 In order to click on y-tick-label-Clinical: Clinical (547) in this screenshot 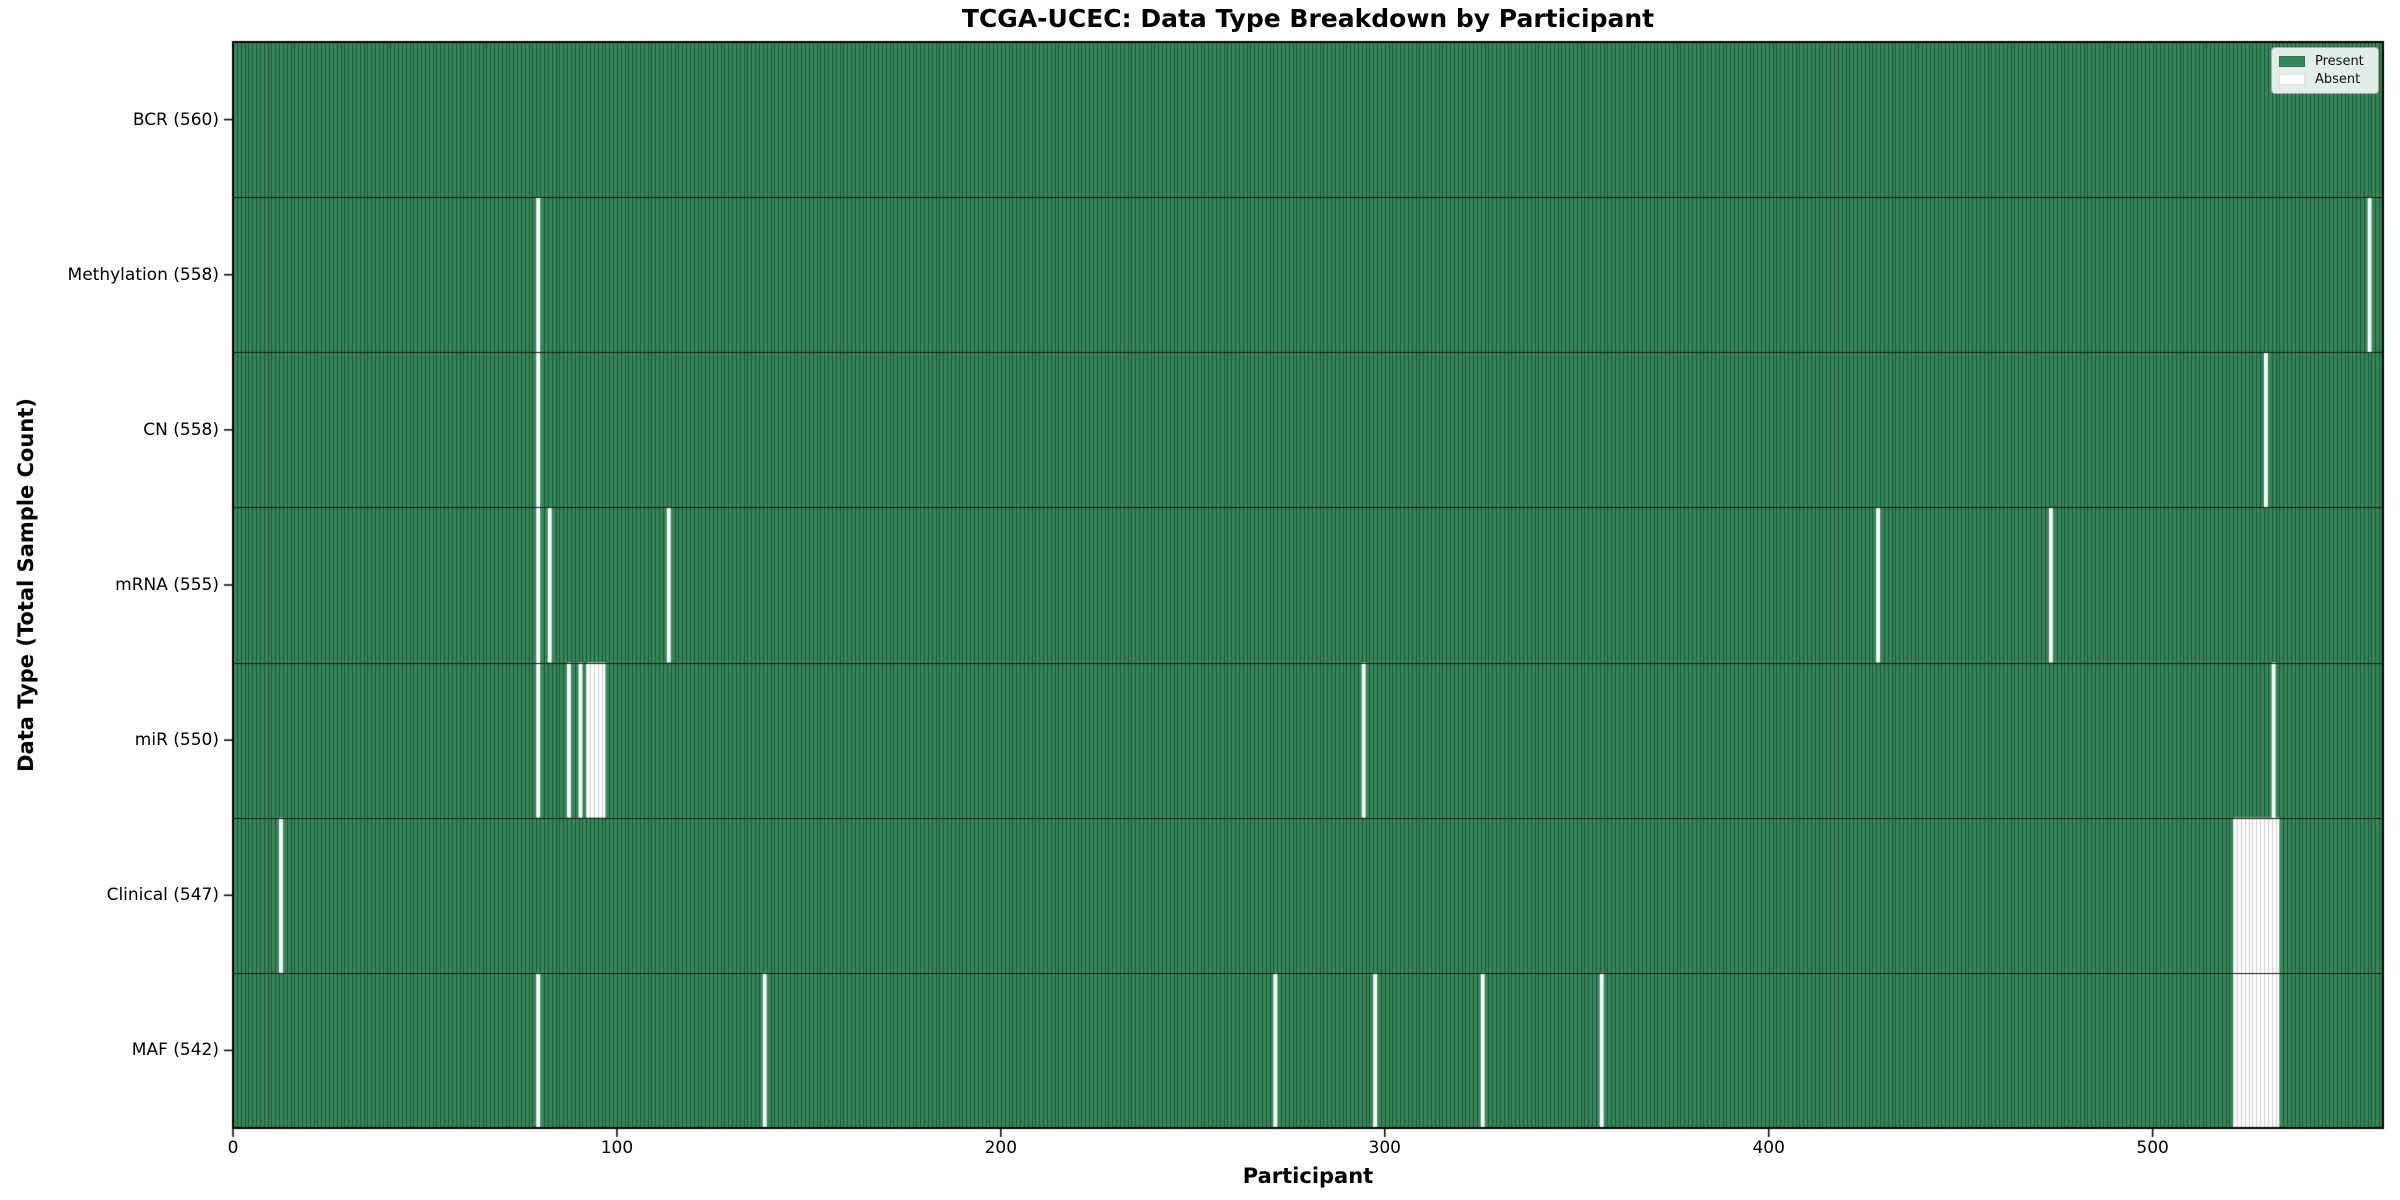, I will do `click(162, 895)`.